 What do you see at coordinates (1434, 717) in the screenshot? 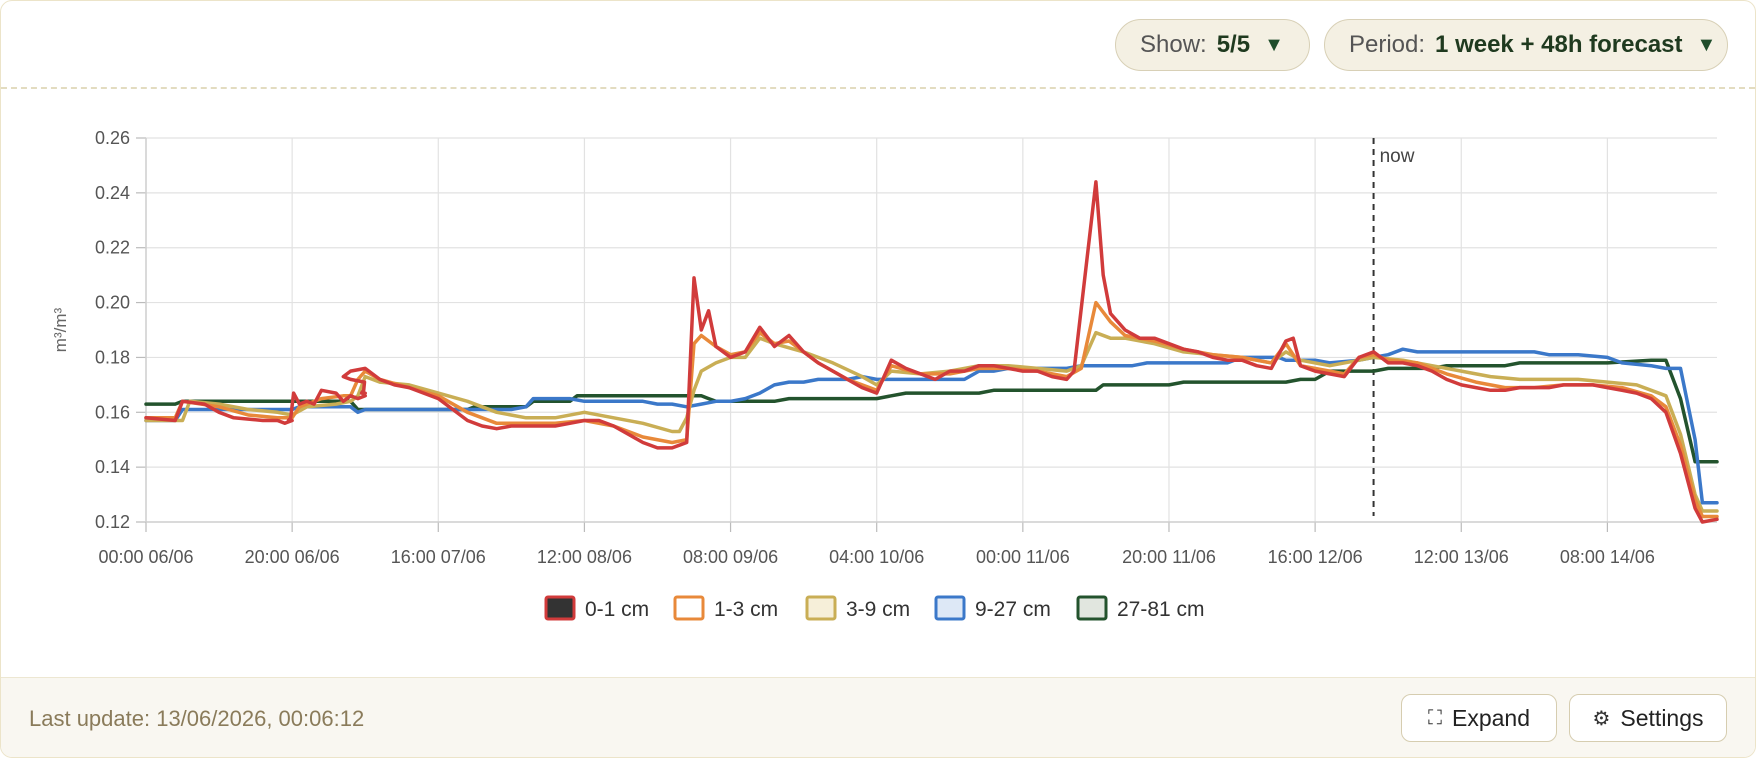
I see `expand-icon: ⛶` at bounding box center [1434, 717].